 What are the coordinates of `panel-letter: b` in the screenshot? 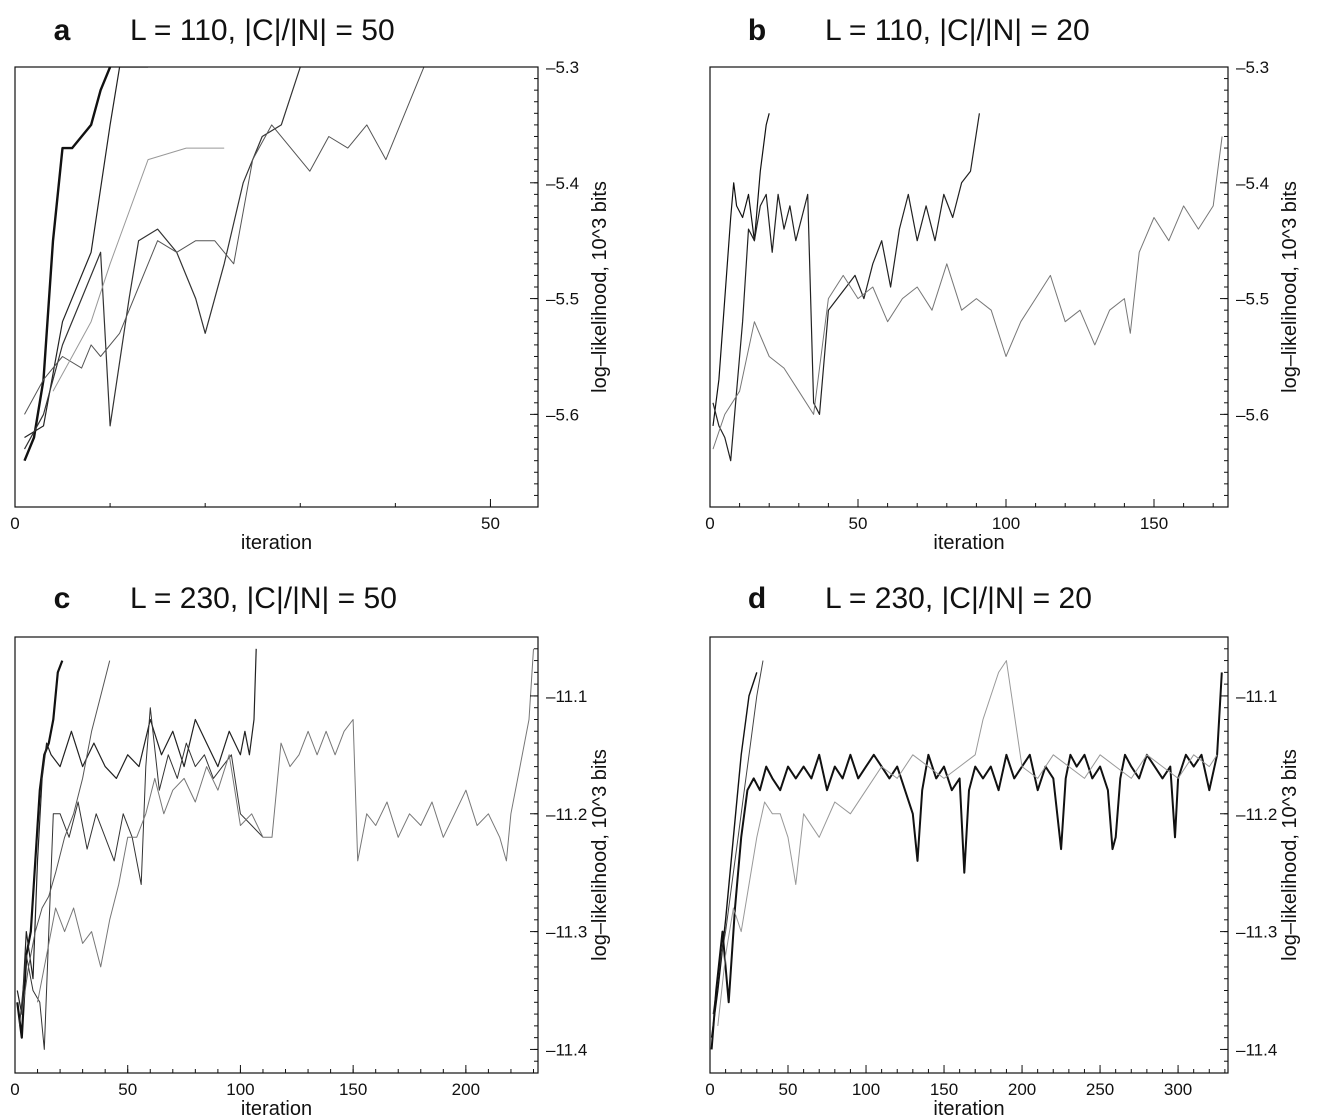 It's located at (757, 30).